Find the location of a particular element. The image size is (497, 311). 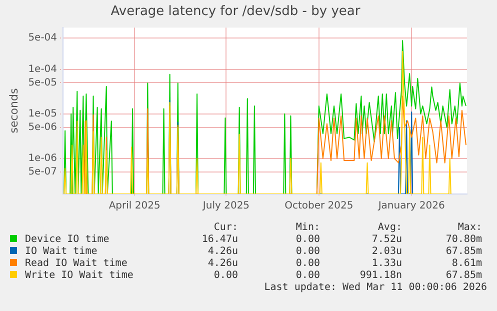

y-tick-label: 1e-04 is located at coordinates (43, 69).